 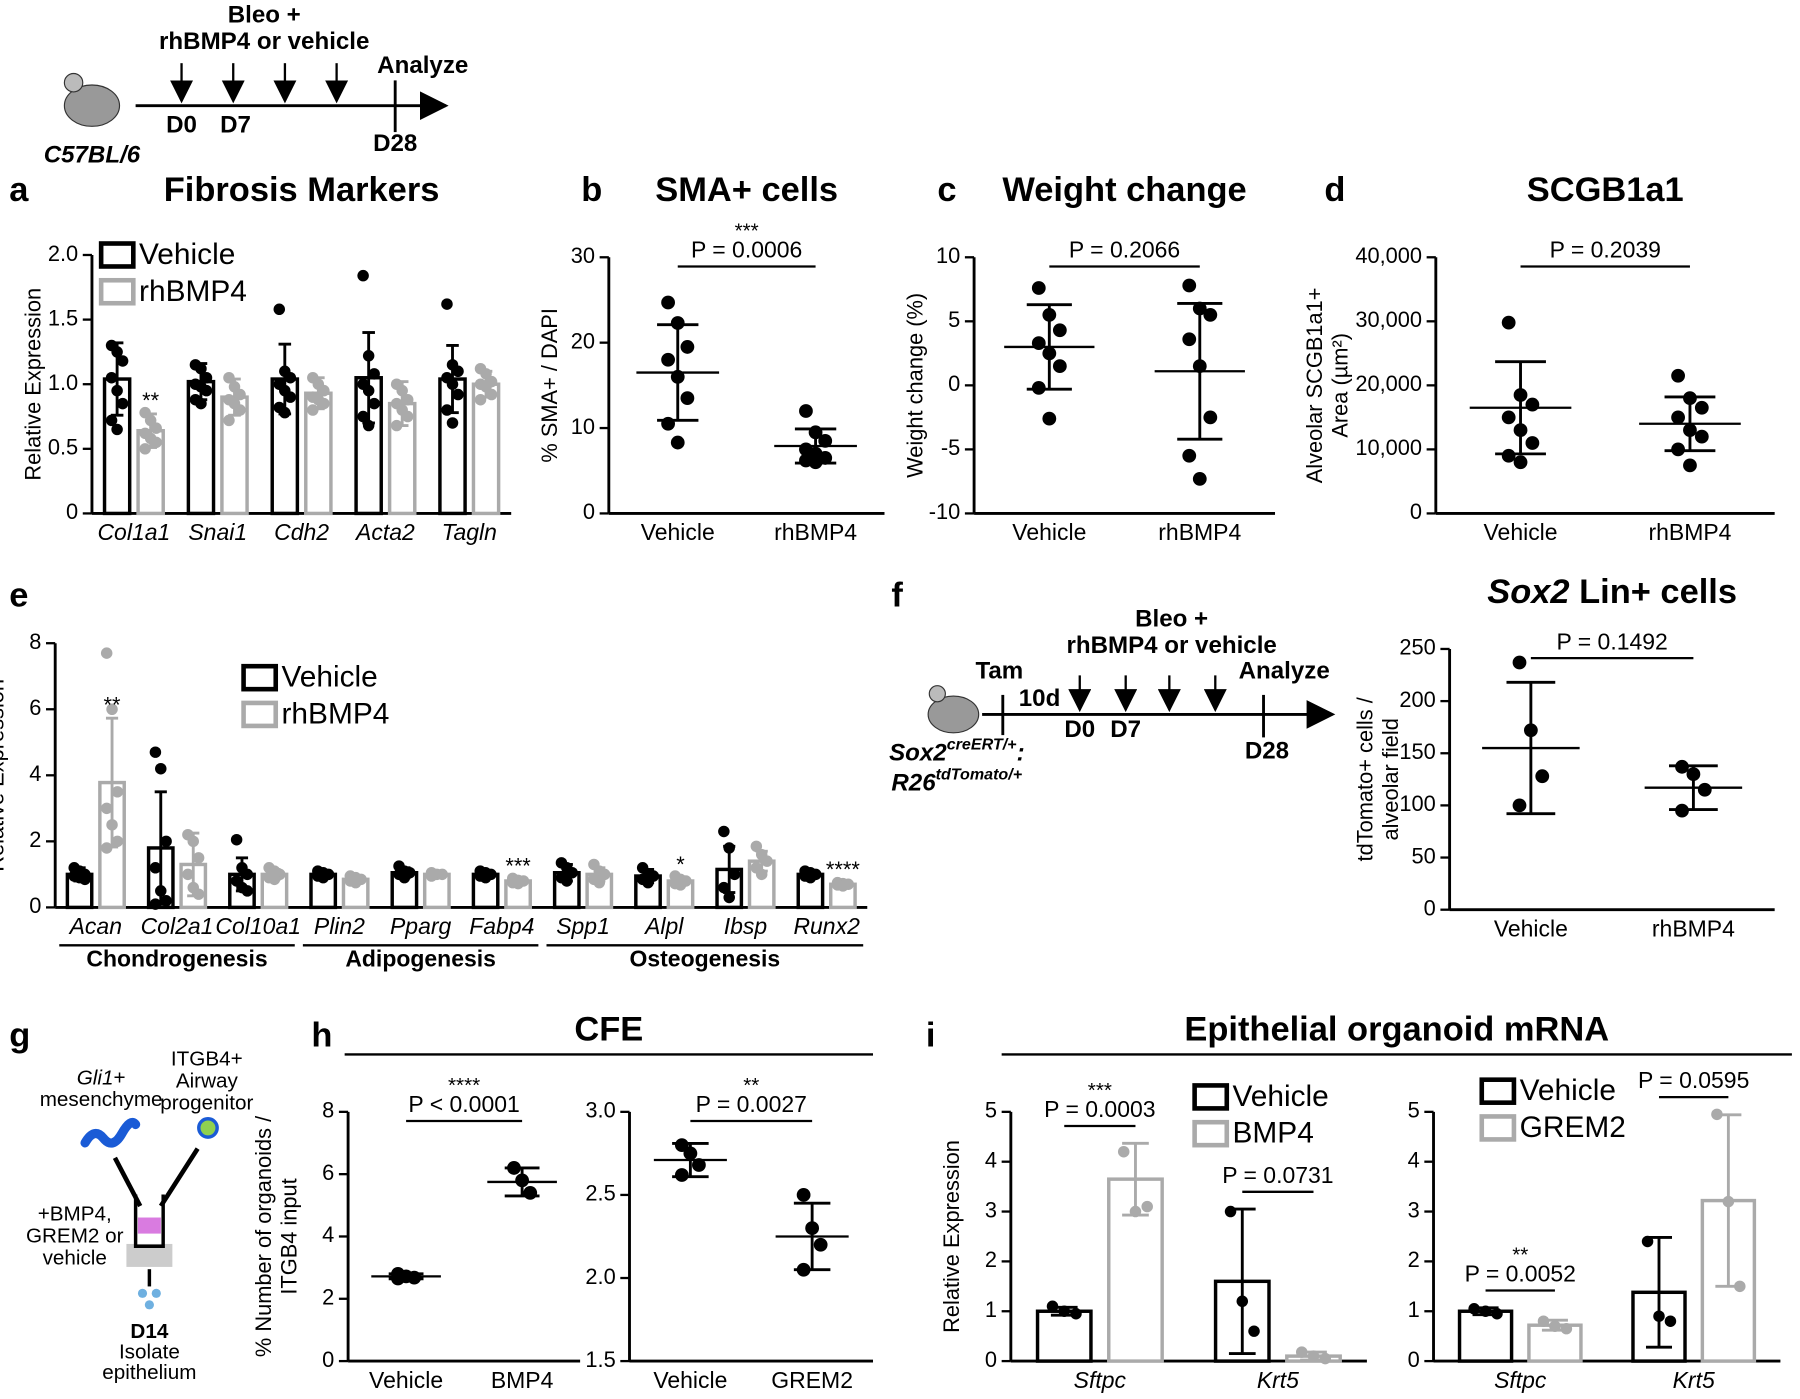 What do you see at coordinates (583, 426) in the screenshot?
I see `y-tick-label: 10` at bounding box center [583, 426].